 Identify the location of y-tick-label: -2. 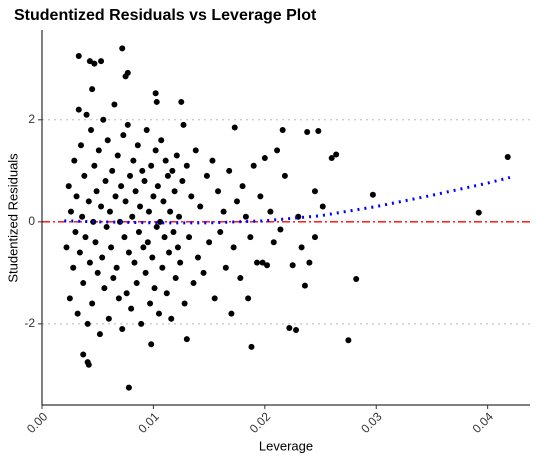
(29, 323).